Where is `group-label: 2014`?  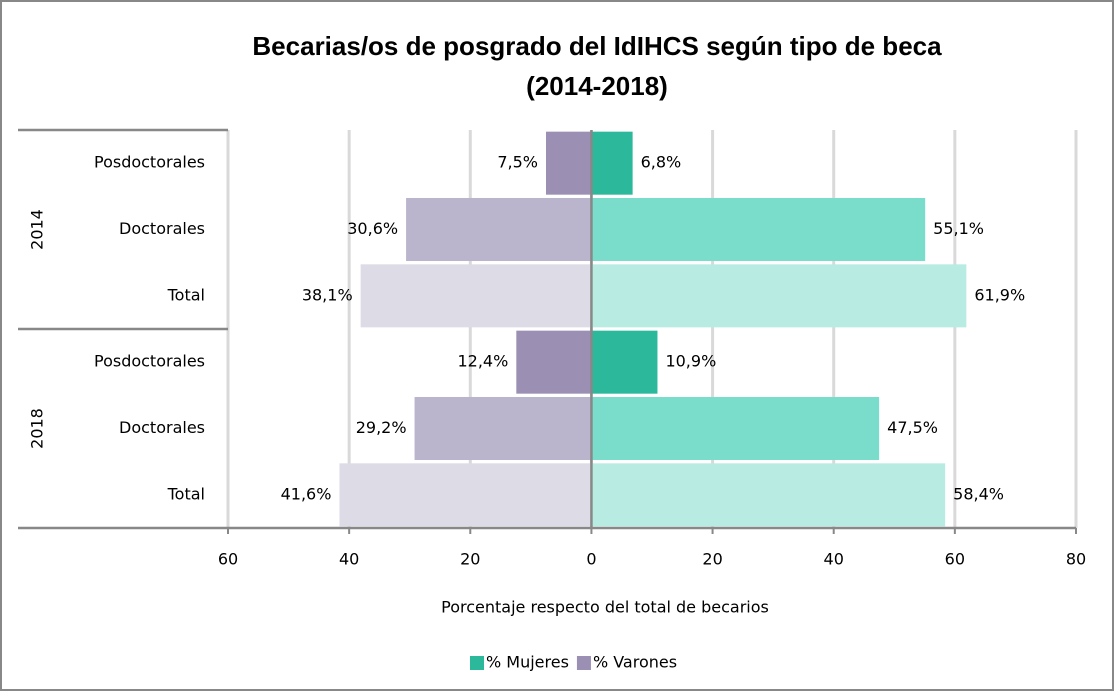
group-label: 2014 is located at coordinates (37, 229).